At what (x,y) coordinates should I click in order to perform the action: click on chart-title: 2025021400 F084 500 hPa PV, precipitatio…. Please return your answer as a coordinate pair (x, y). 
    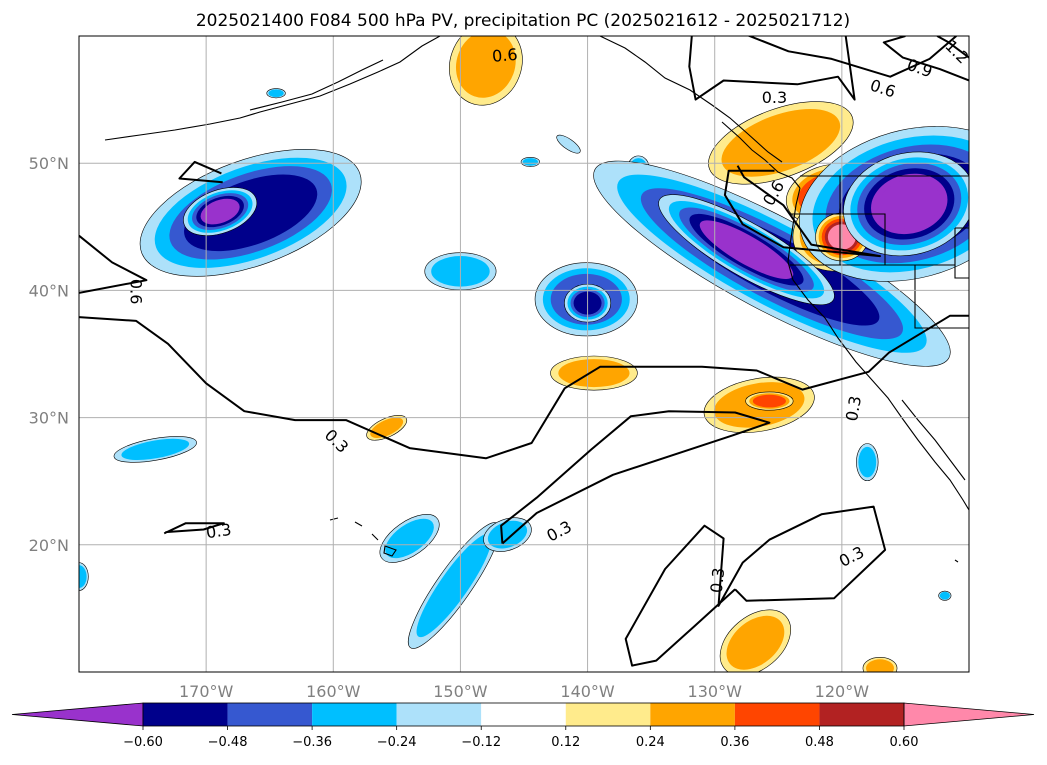
    Looking at the image, I should click on (523, 21).